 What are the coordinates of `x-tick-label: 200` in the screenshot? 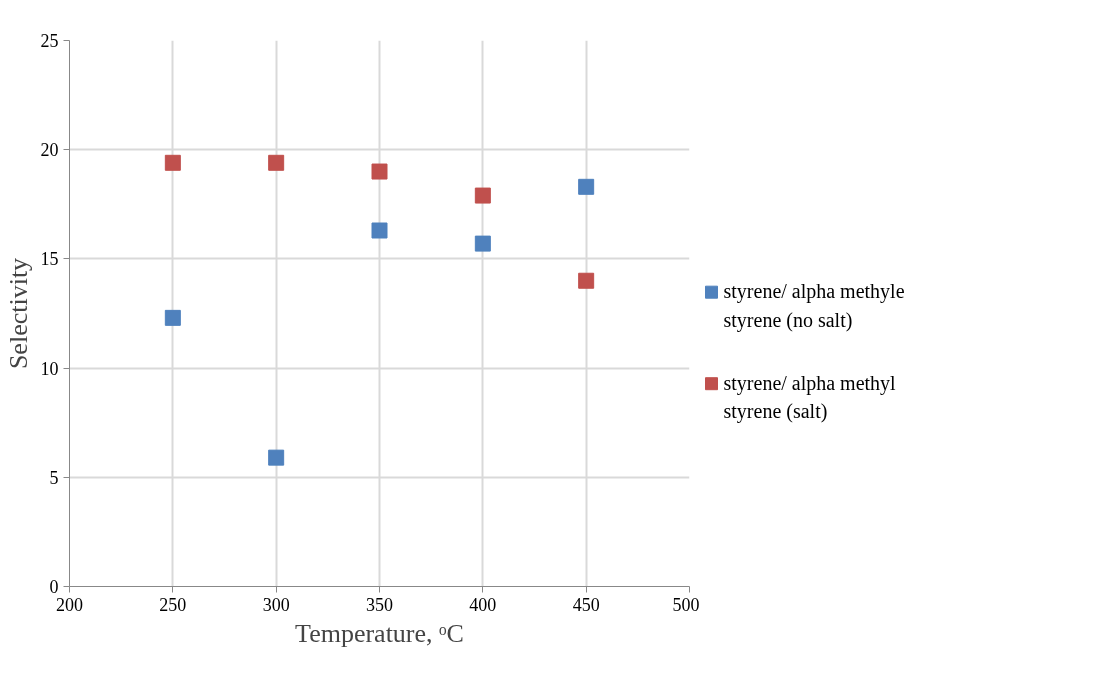 It's located at (69, 604).